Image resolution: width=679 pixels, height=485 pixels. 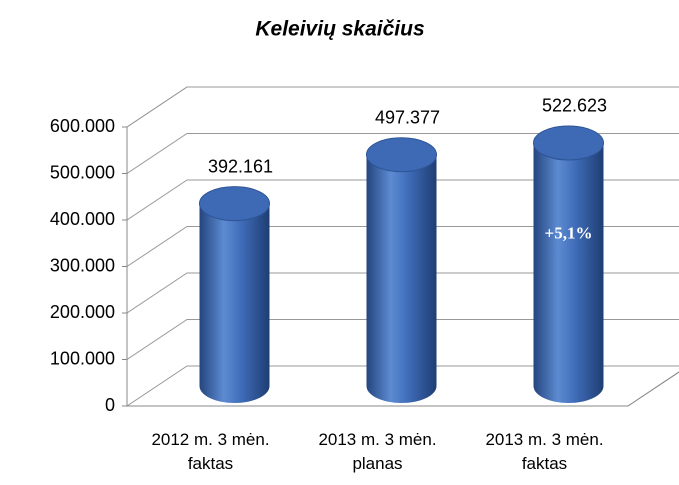 I want to click on x-tick-label: 2013 m. 3 mėn. planas, so click(x=377, y=451).